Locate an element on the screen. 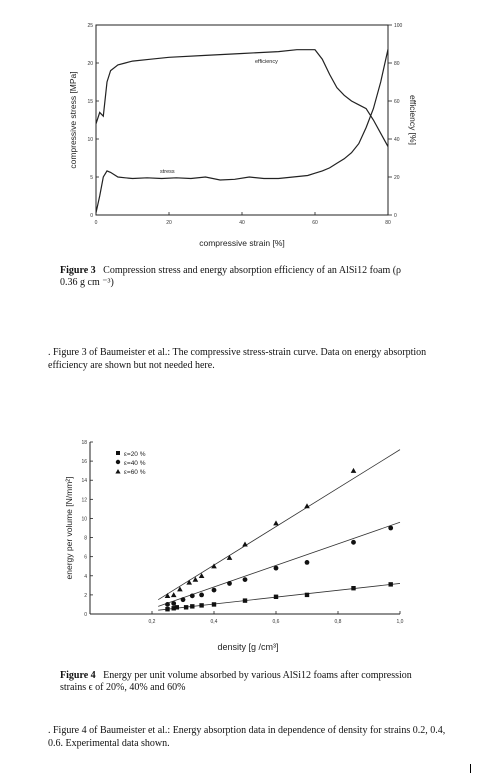 The image size is (478, 773). figure4-y-tick-label: 14 is located at coordinates (84, 481).